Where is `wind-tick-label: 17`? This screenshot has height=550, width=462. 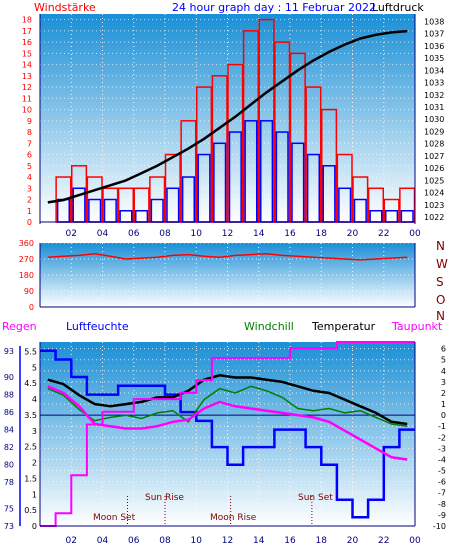 wind-tick-label: 17 is located at coordinates (27, 31).